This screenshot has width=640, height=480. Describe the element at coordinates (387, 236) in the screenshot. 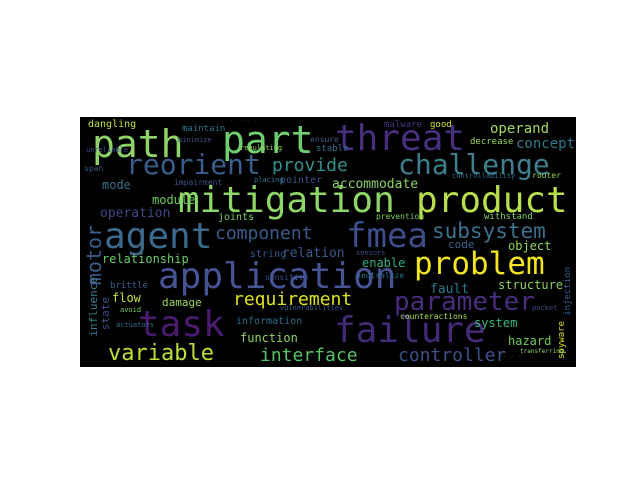

I see `word-fmea: fmea` at that location.